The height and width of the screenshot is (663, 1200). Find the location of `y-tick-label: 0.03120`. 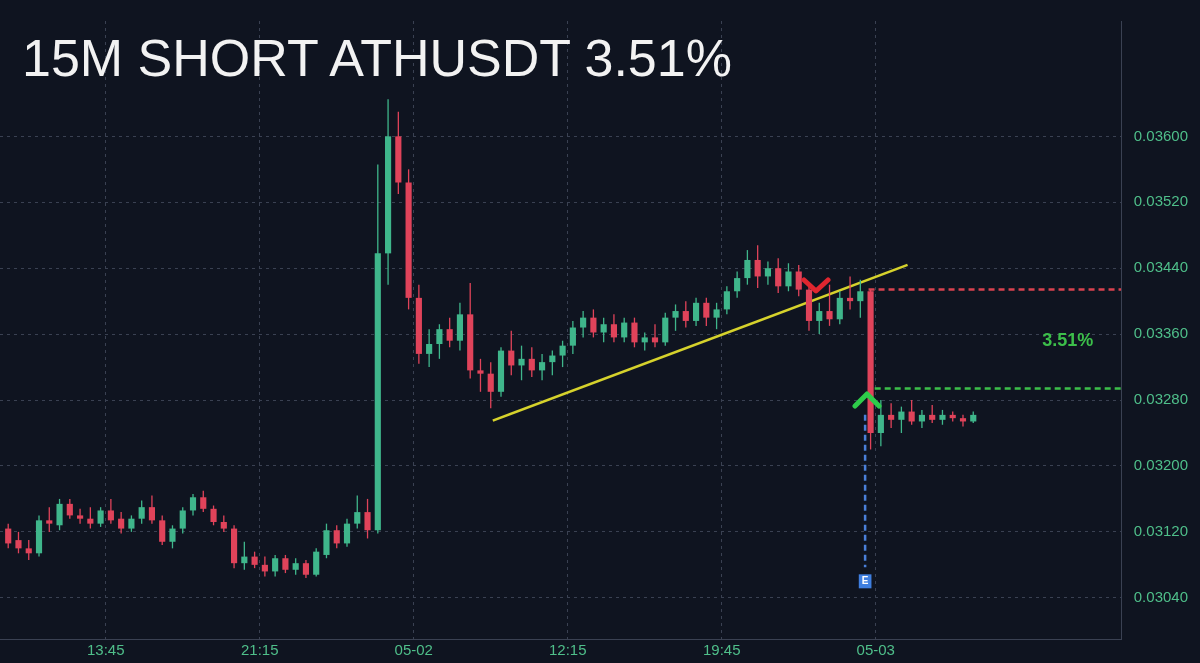

y-tick-label: 0.03120 is located at coordinates (1161, 531).